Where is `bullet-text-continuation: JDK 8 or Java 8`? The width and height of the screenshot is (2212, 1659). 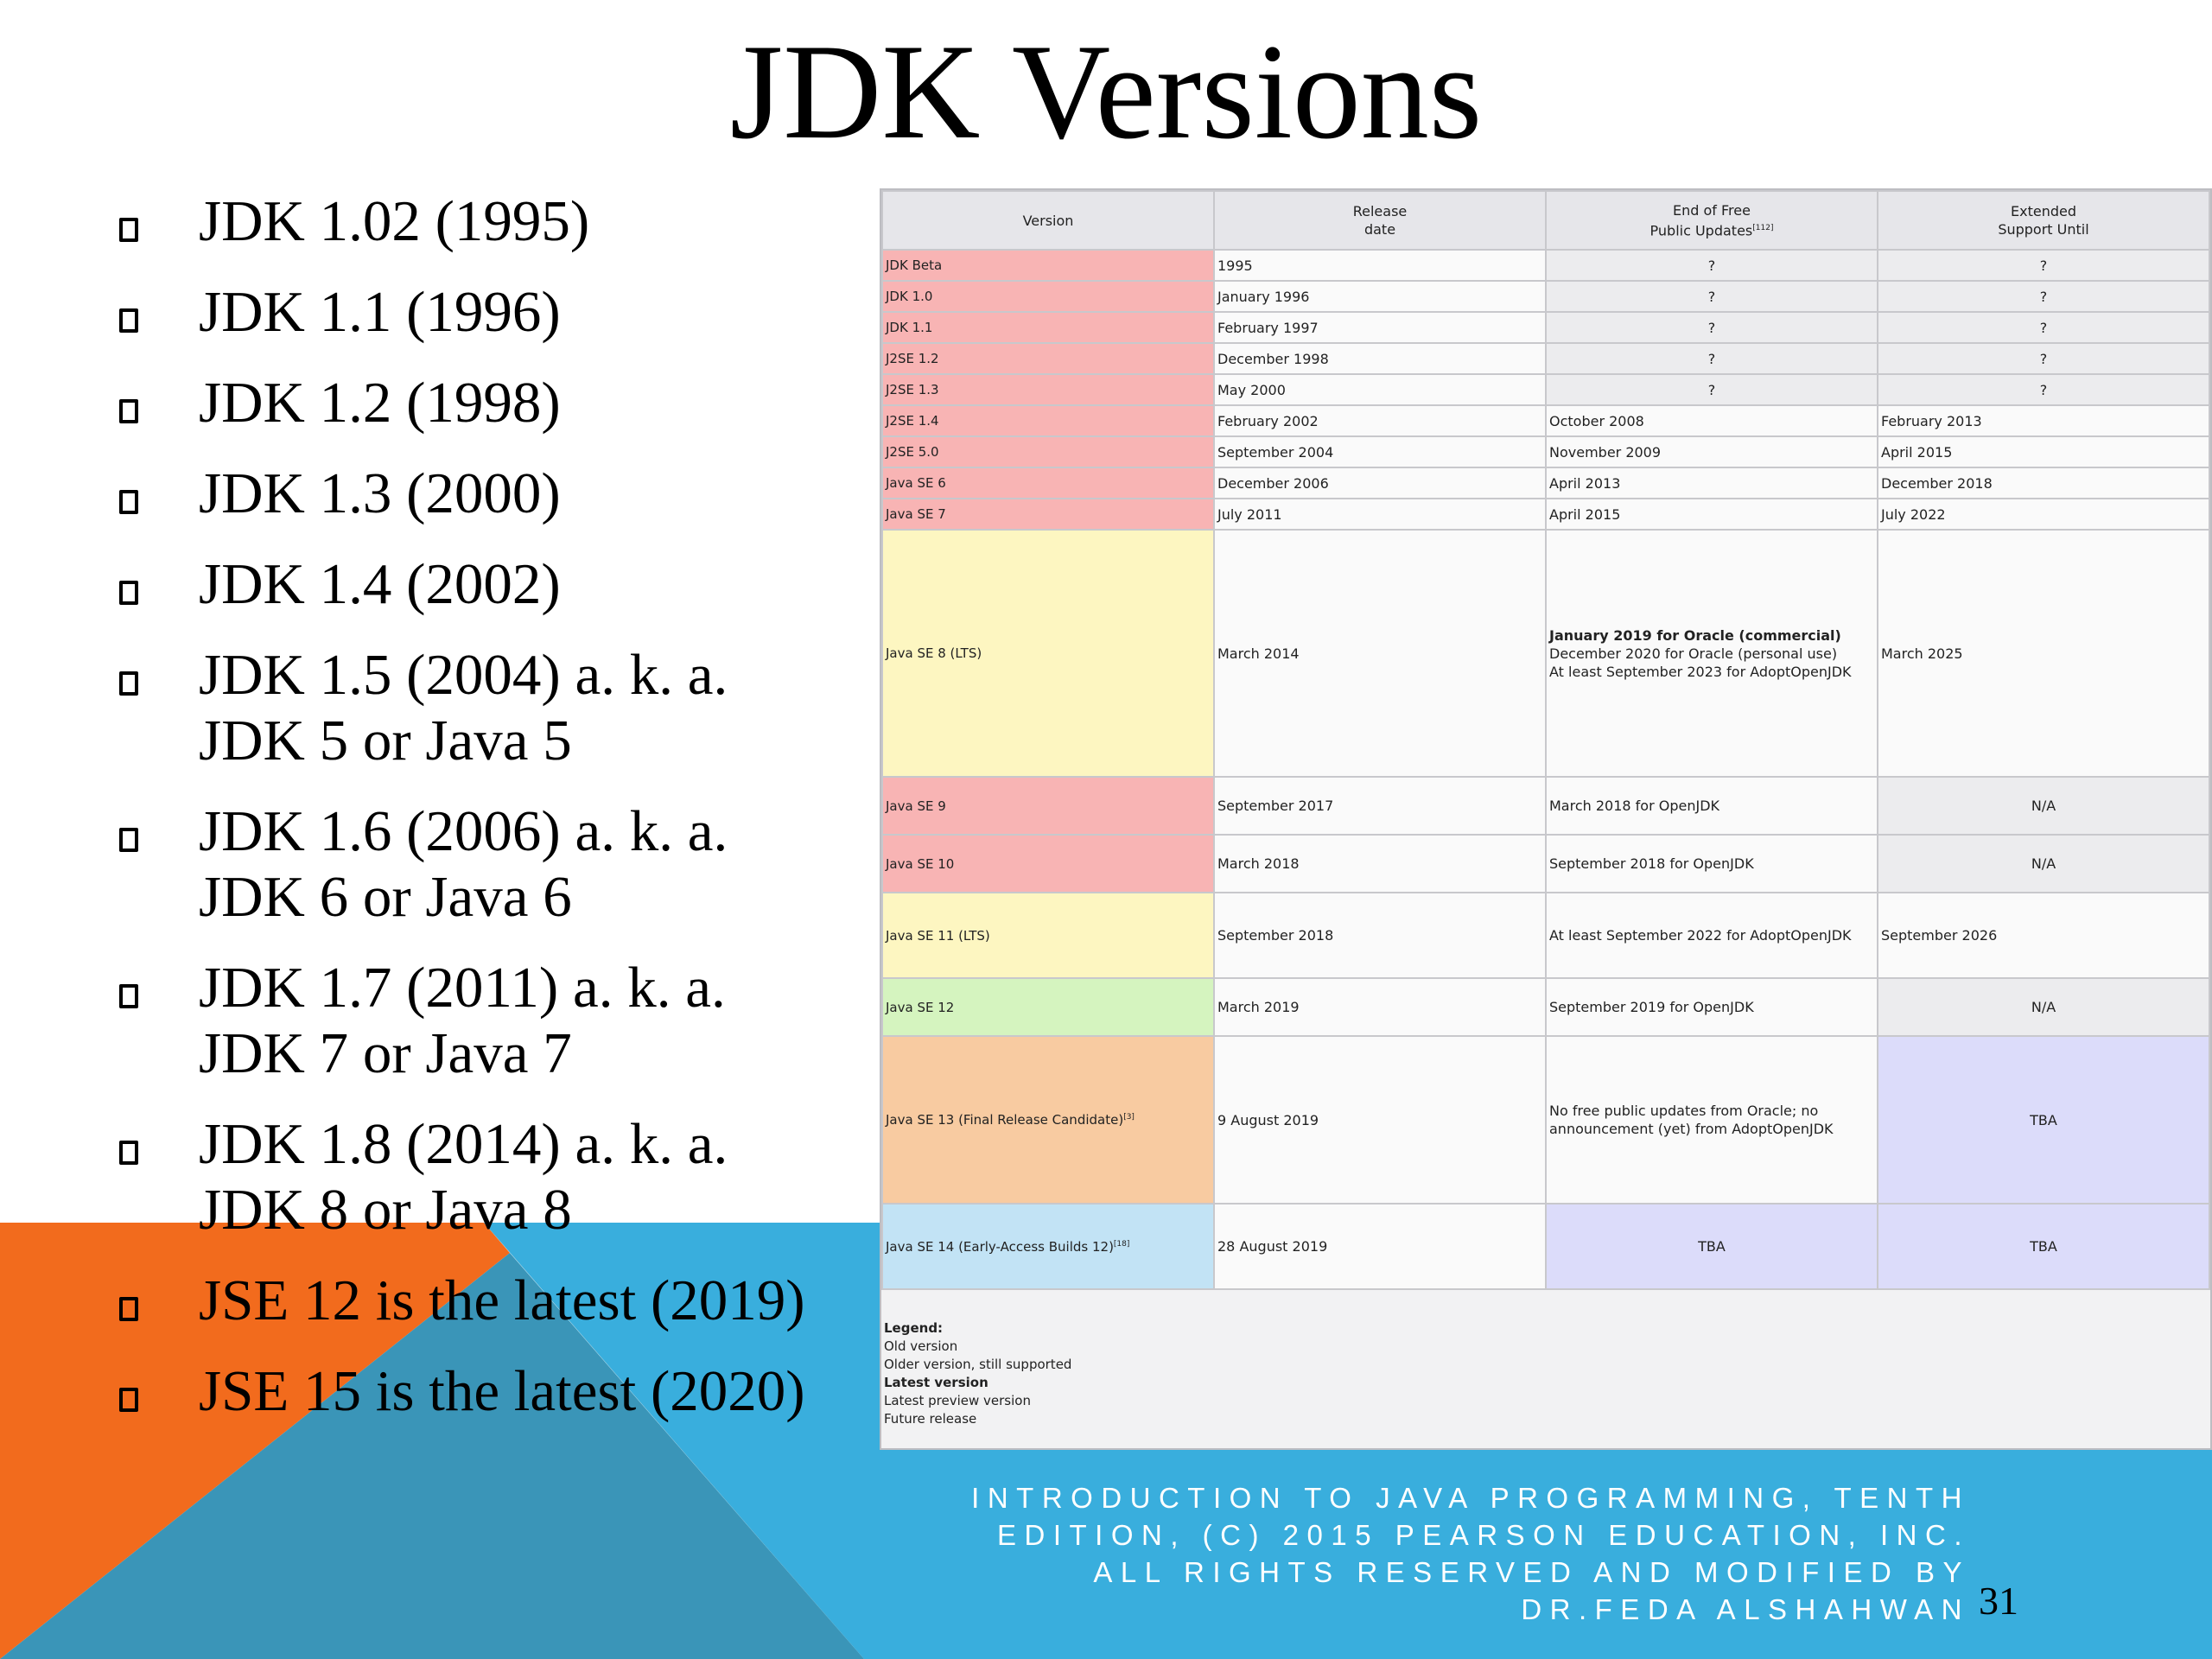 bullet-text-continuation: JDK 8 or Java 8 is located at coordinates (385, 1210).